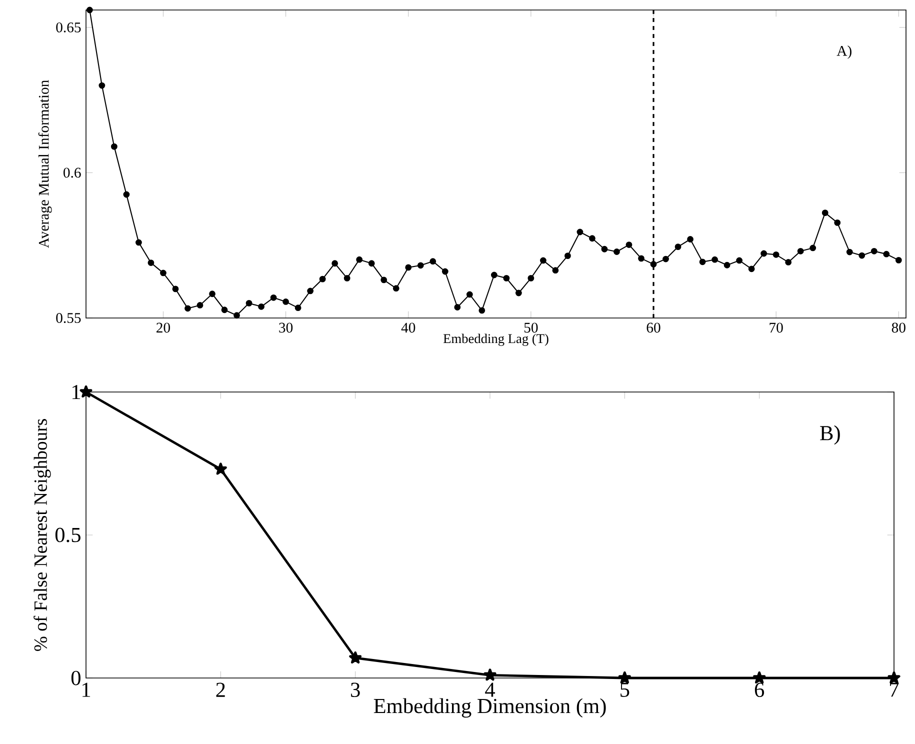 Image resolution: width=915 pixels, height=744 pixels. What do you see at coordinates (776, 327) in the screenshot?
I see `x-tick-label: 70` at bounding box center [776, 327].